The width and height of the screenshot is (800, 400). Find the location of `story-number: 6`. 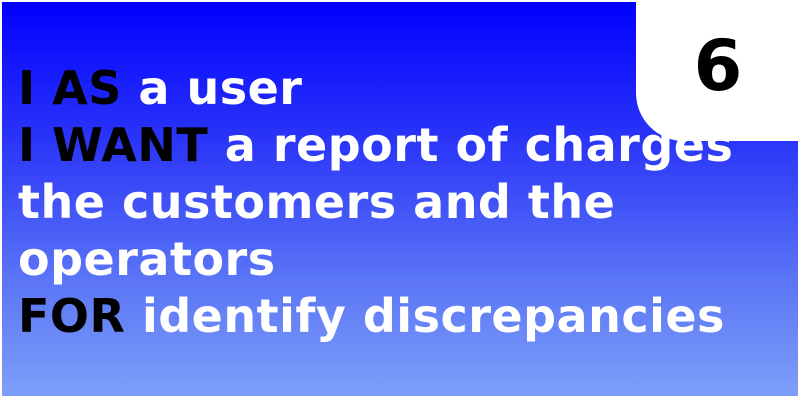

story-number: 6 is located at coordinates (718, 65).